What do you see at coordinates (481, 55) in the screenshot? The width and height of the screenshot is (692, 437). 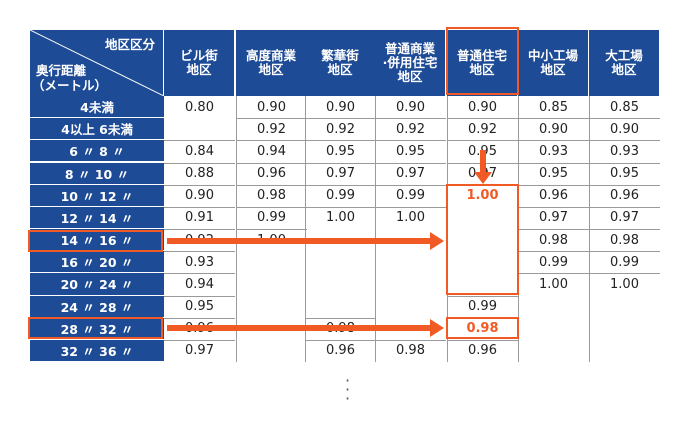 I see `column-header-line: 普通住宅` at bounding box center [481, 55].